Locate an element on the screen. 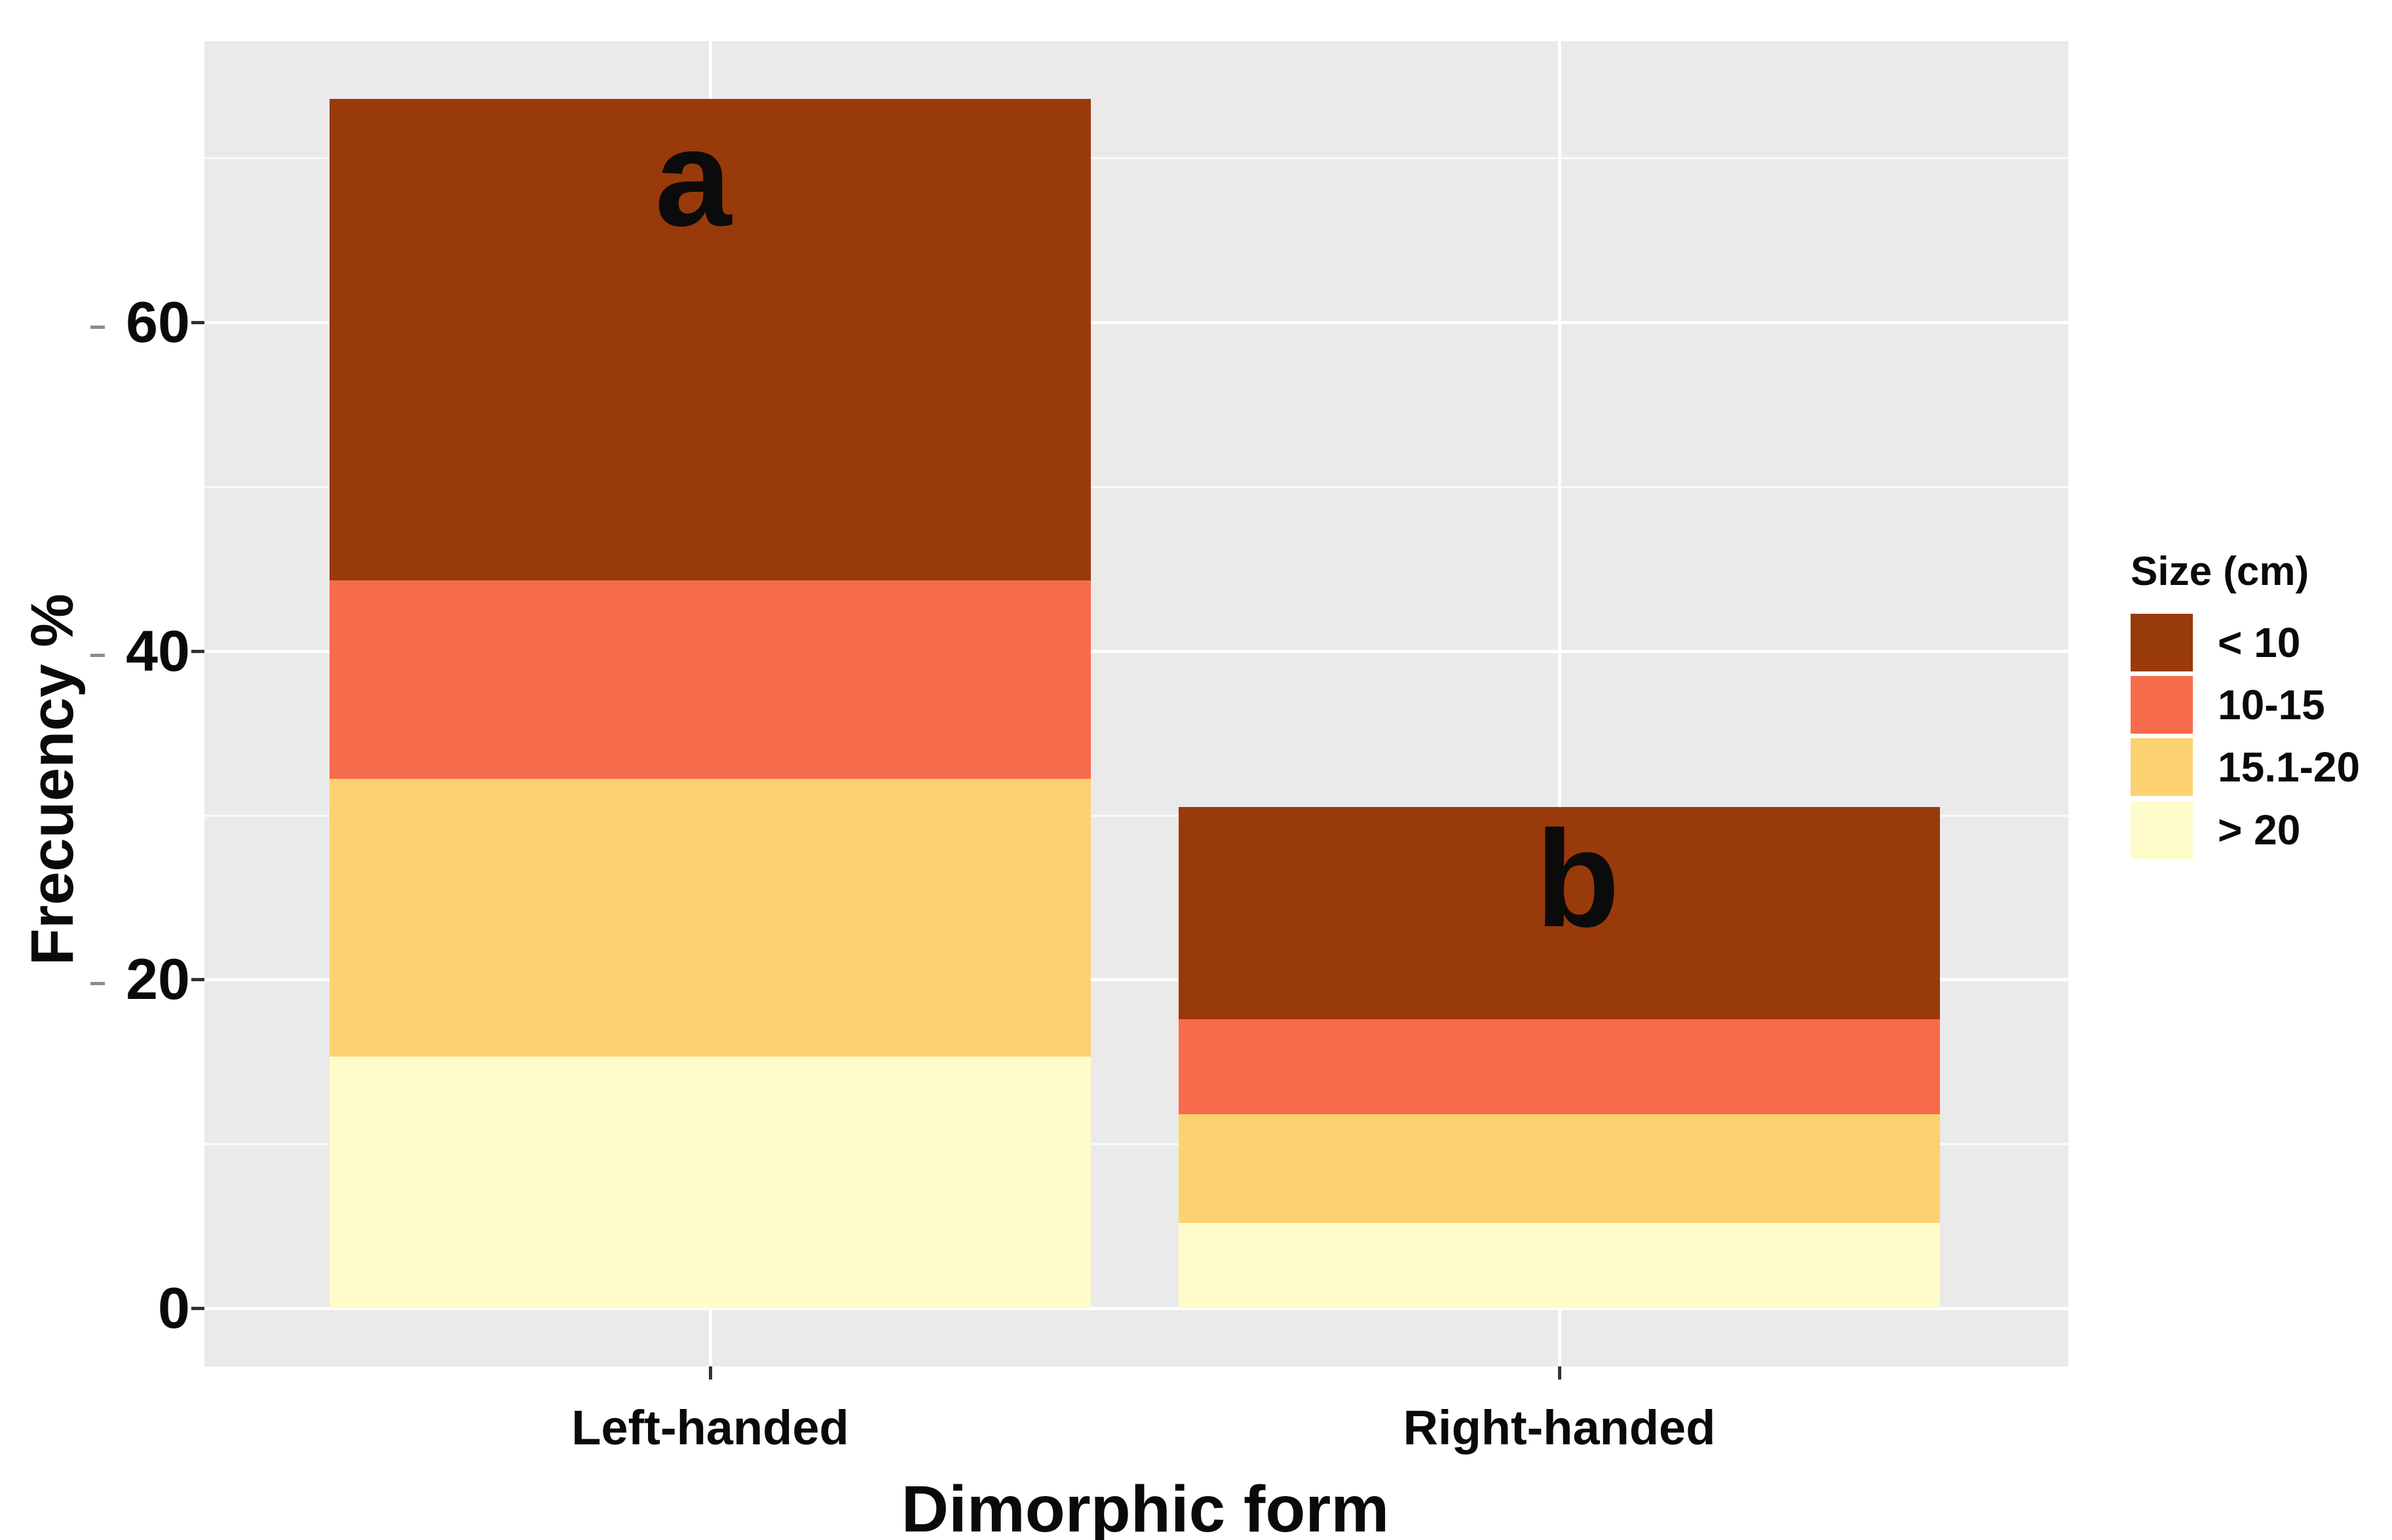 The width and height of the screenshot is (2392, 1540). legend-item-1015: 10-15 is located at coordinates (2261, 705).